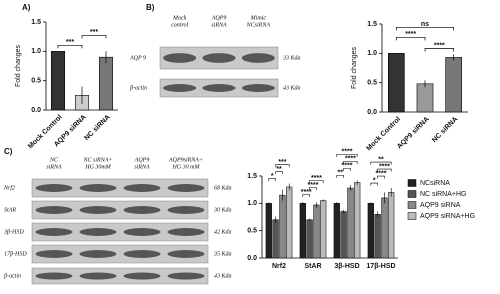  I want to click on lane-header: Mock, so click(179, 18).